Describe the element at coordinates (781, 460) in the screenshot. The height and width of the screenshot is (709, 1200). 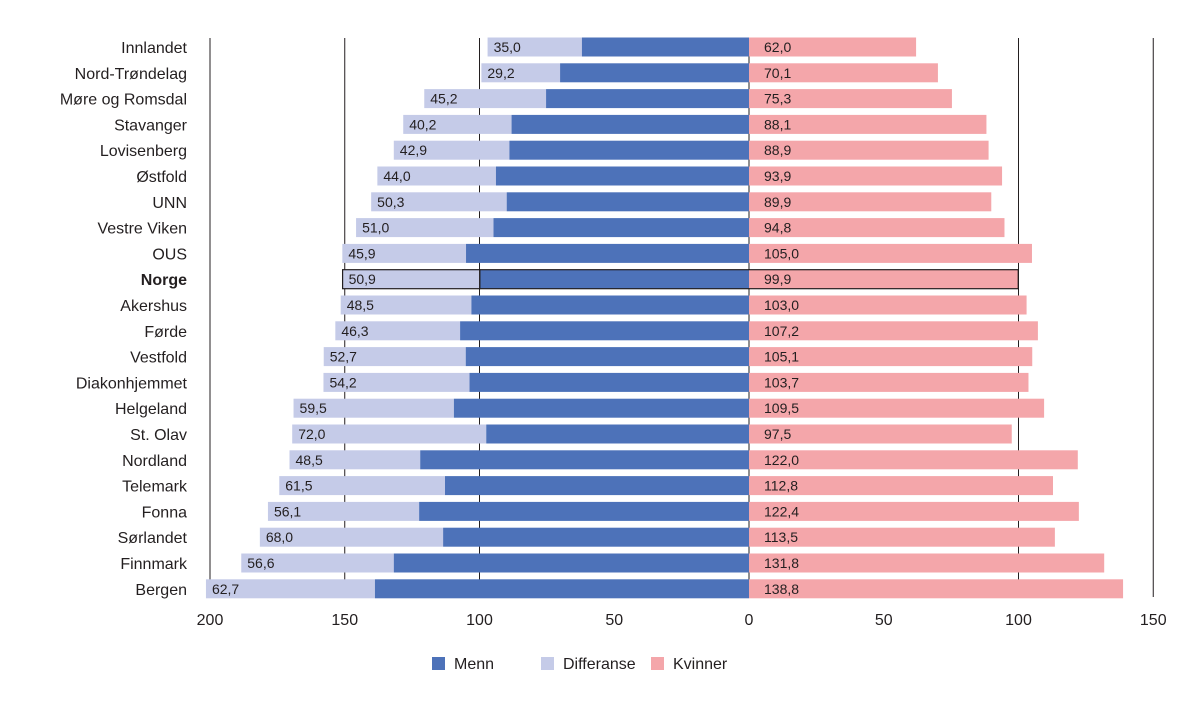
I see `kvinner-value-label: 122,0` at that location.